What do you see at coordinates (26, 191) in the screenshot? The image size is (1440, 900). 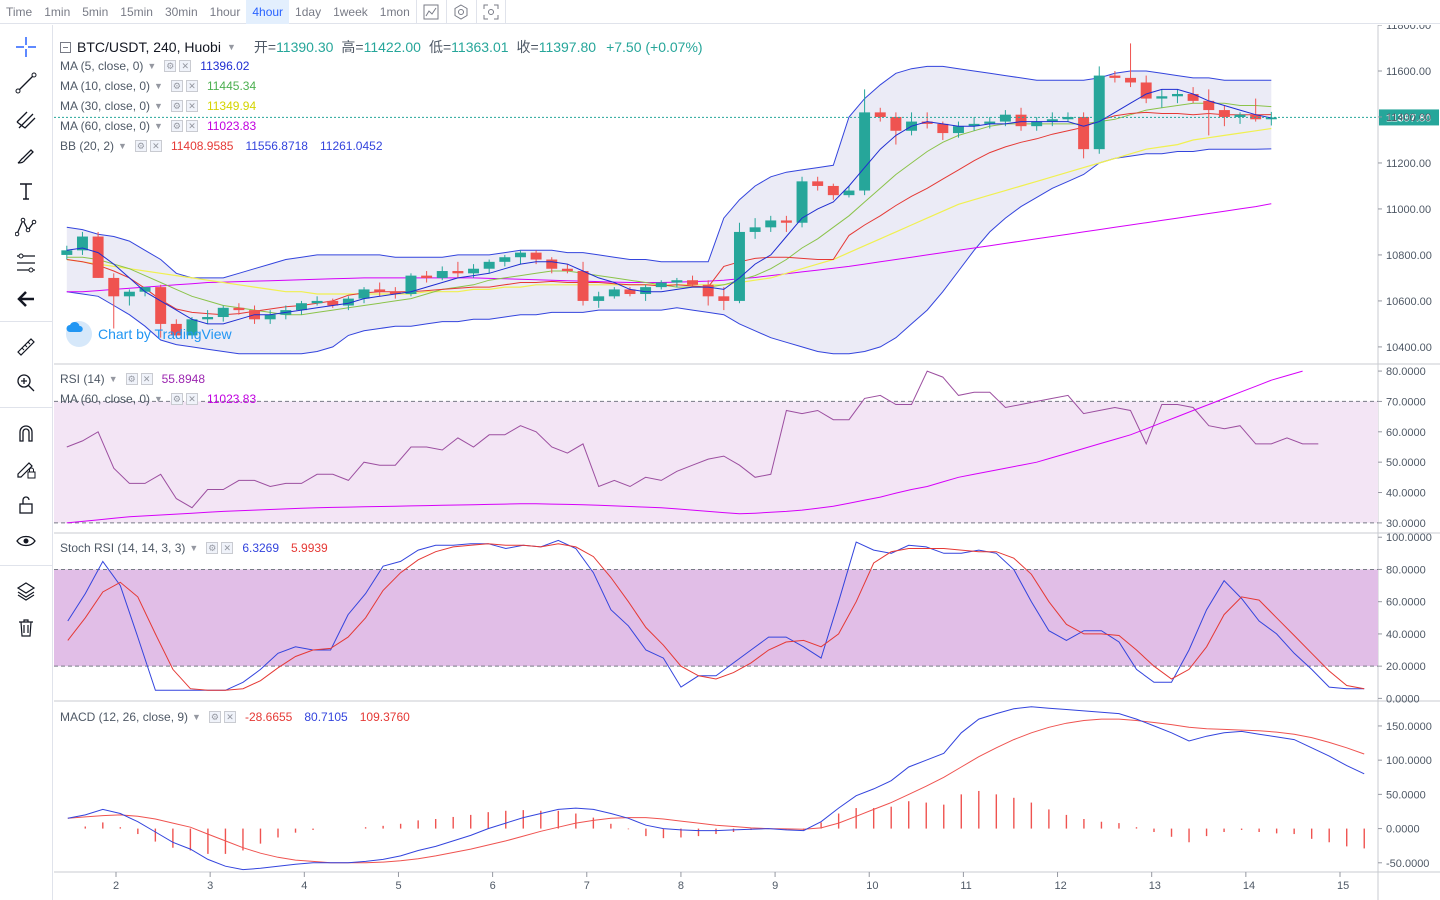 I see `text-icon` at bounding box center [26, 191].